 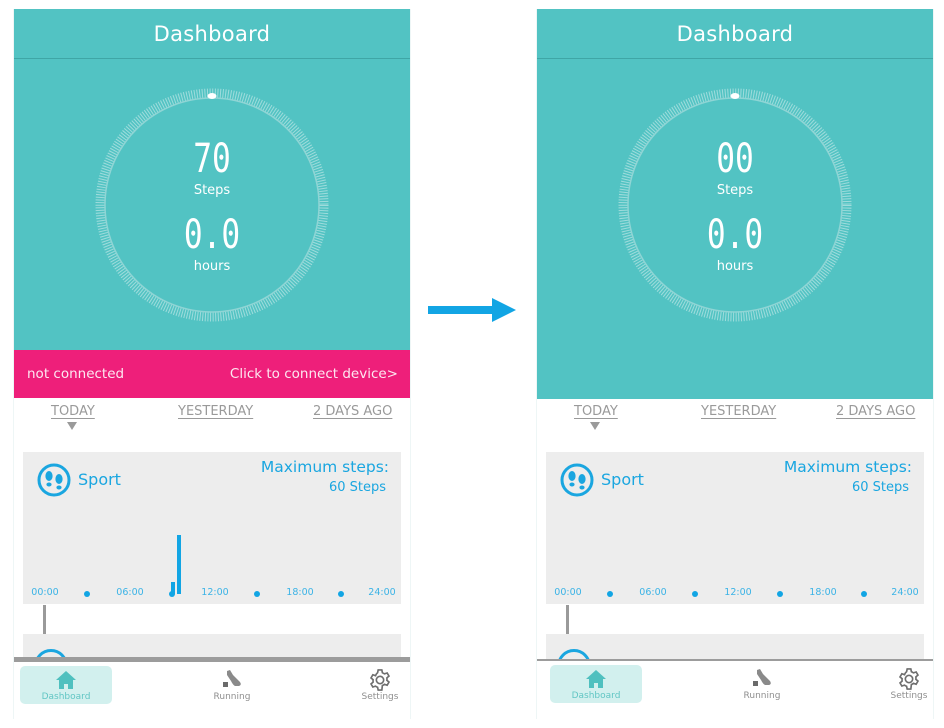 I want to click on connect-device-banner: not connected Click to connect device>, so click(x=212, y=374).